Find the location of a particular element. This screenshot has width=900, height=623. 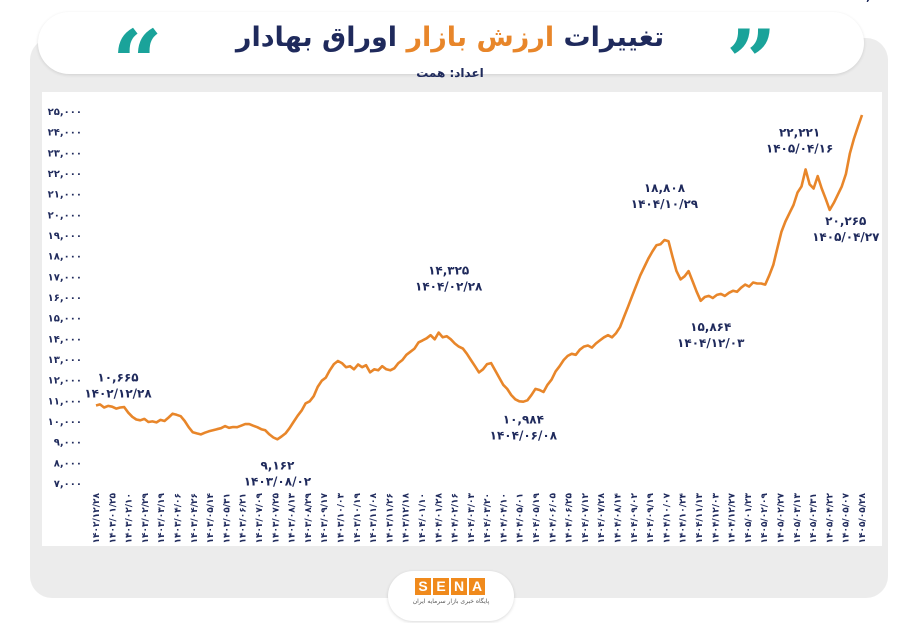

y-tick-label: ۱۴,۰۰۰ is located at coordinates (65, 339).